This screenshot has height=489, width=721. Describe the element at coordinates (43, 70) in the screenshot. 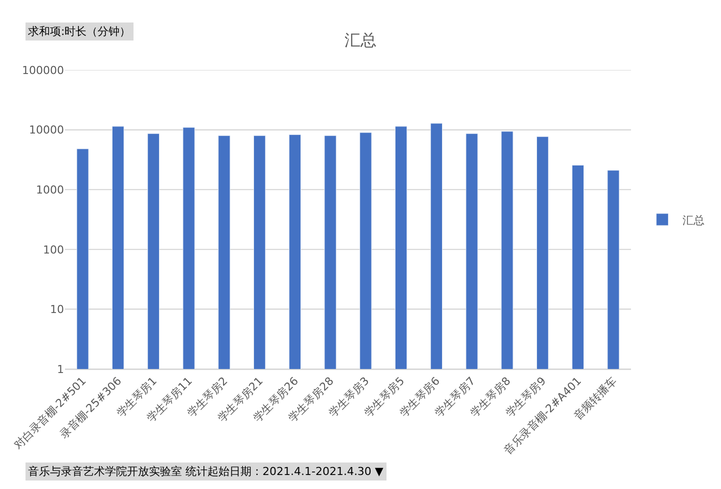

I see `y-tick-label: 100000` at that location.